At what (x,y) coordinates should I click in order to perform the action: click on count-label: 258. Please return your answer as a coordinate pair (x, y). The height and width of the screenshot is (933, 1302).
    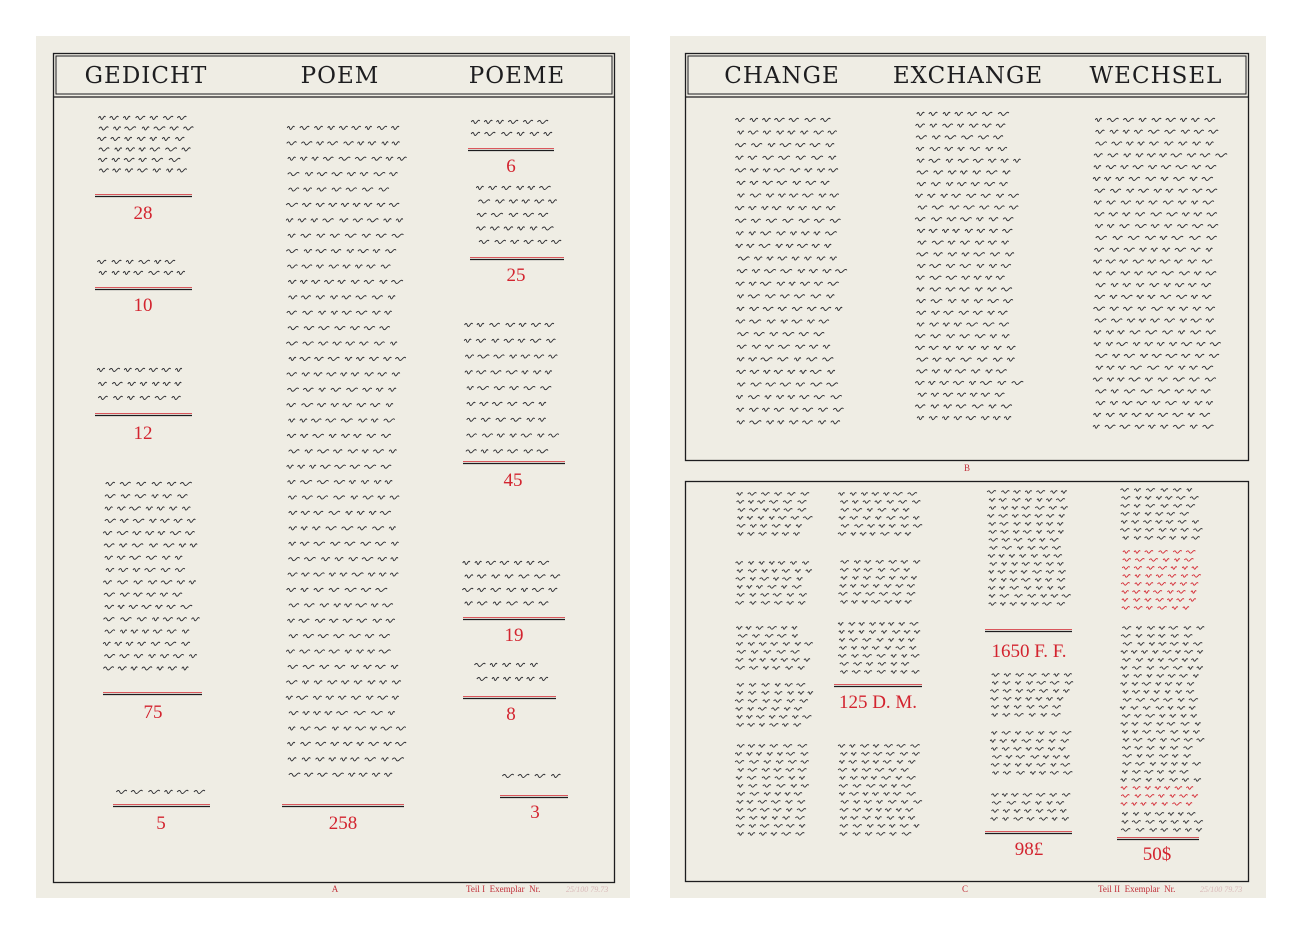
    Looking at the image, I should click on (343, 823).